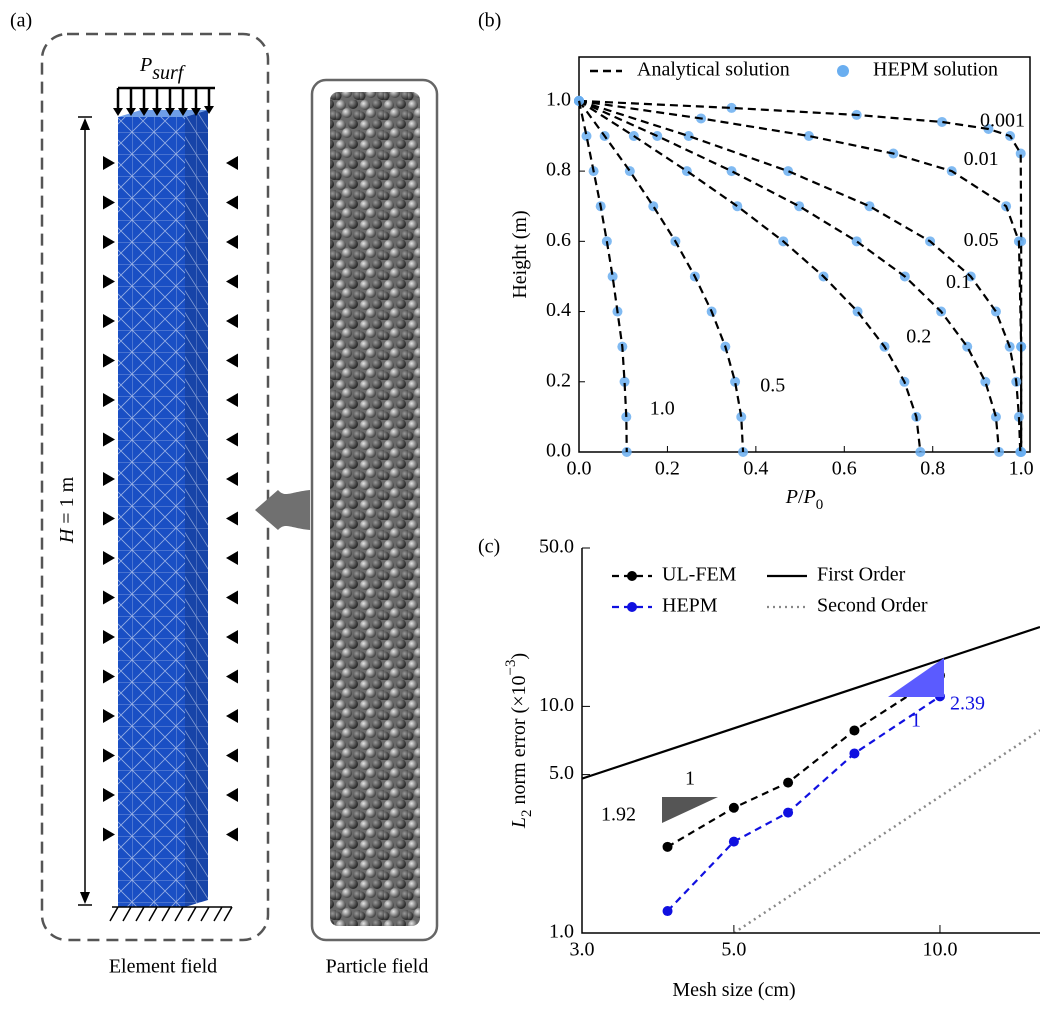 This screenshot has height=1009, width=1040. Describe the element at coordinates (85, 511) in the screenshot. I see `dimension-ends` at that location.